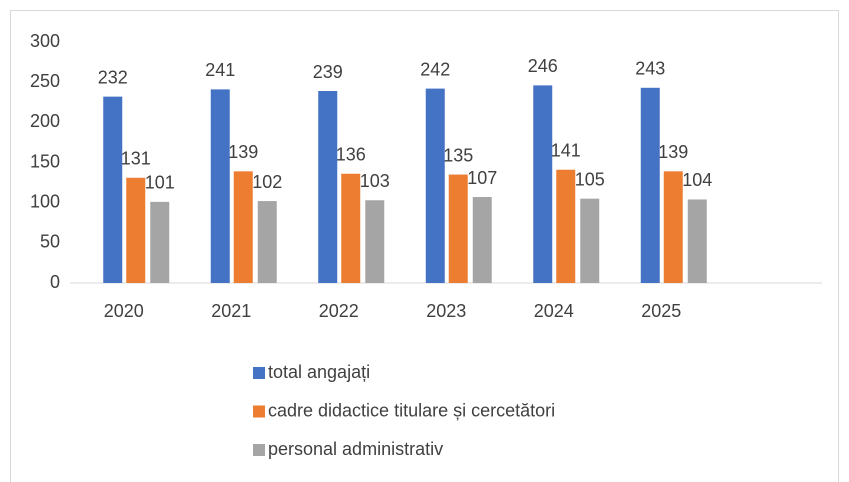 This screenshot has width=849, height=482. Describe the element at coordinates (351, 154) in the screenshot. I see `data-label: 136` at that location.